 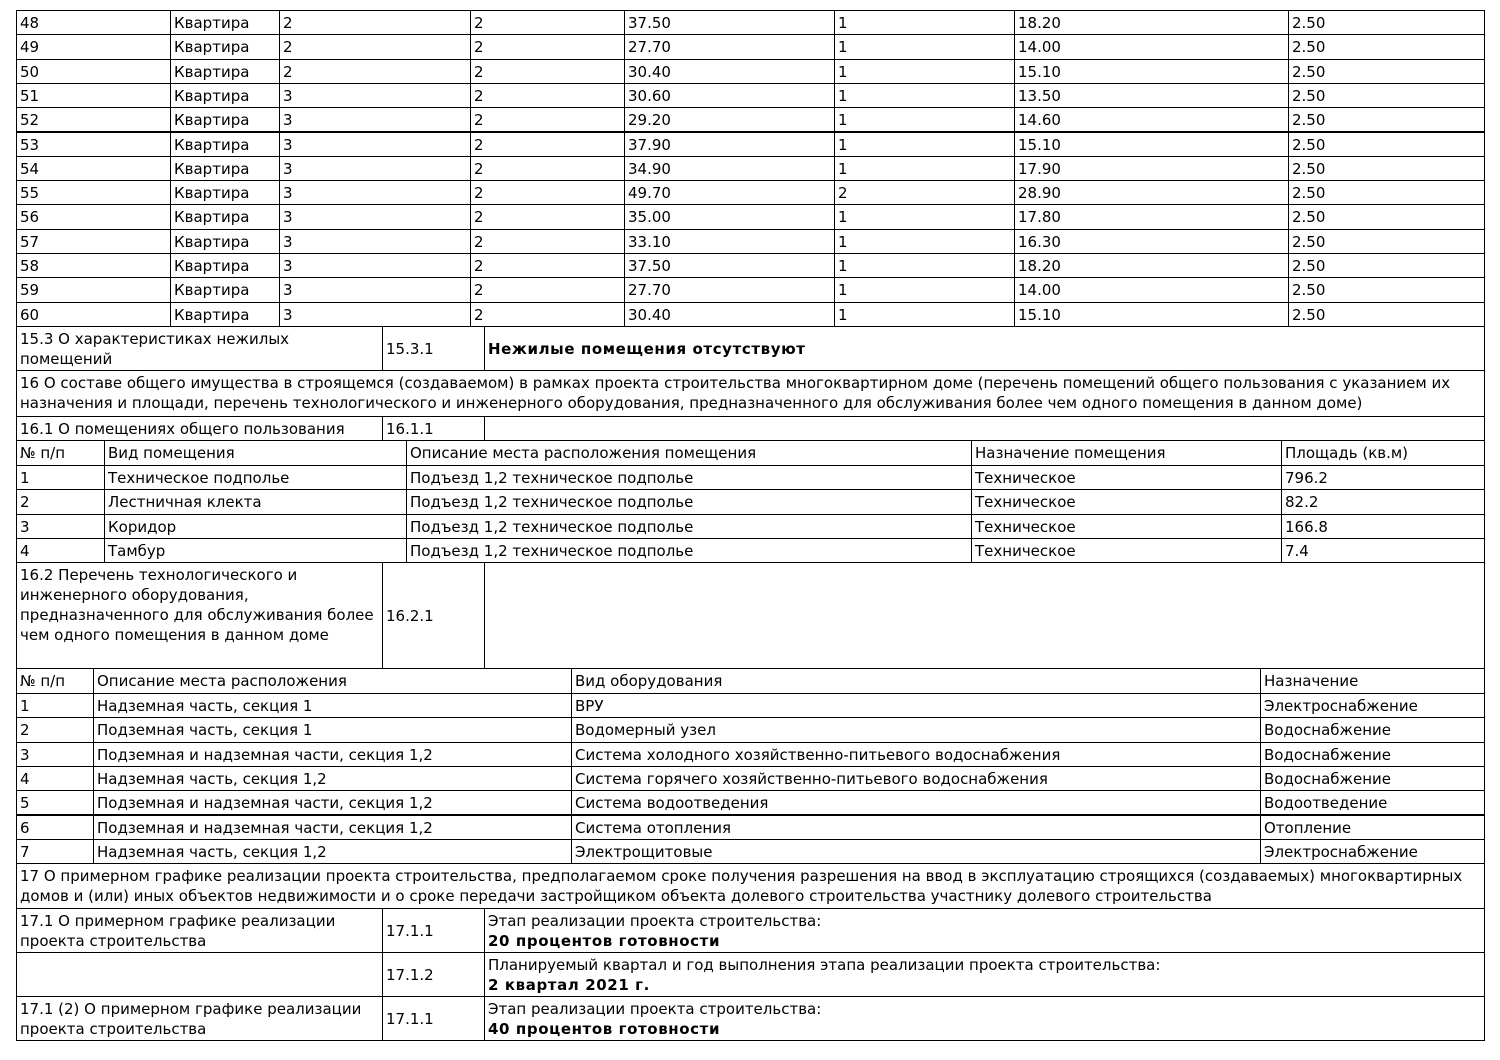 I want to click on equipment-cell: 2, so click(x=55, y=730).